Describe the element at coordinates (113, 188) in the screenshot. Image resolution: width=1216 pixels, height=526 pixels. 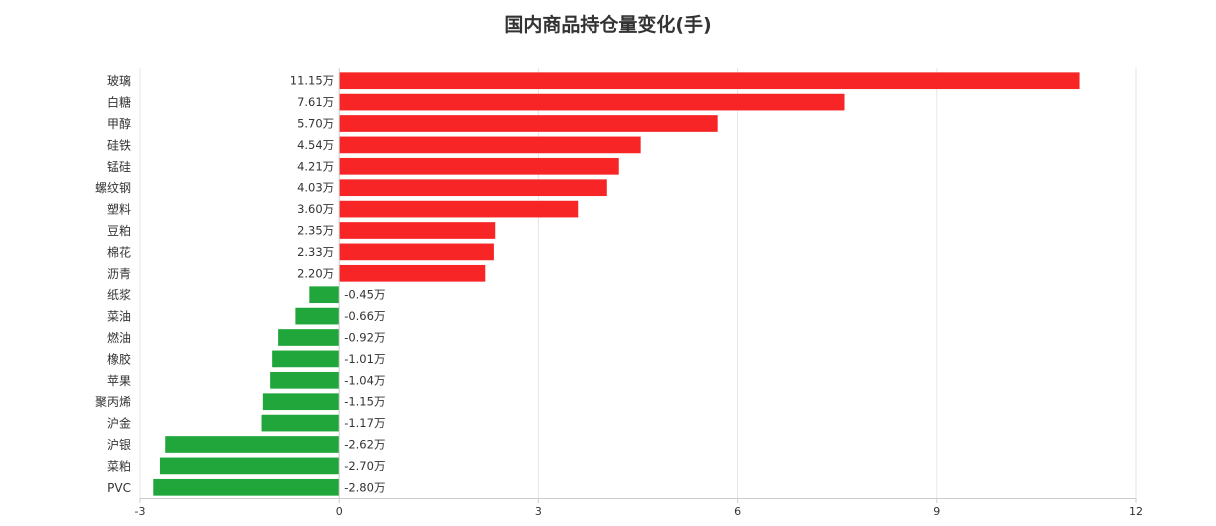
I see `category-label: 螺纹钢` at that location.